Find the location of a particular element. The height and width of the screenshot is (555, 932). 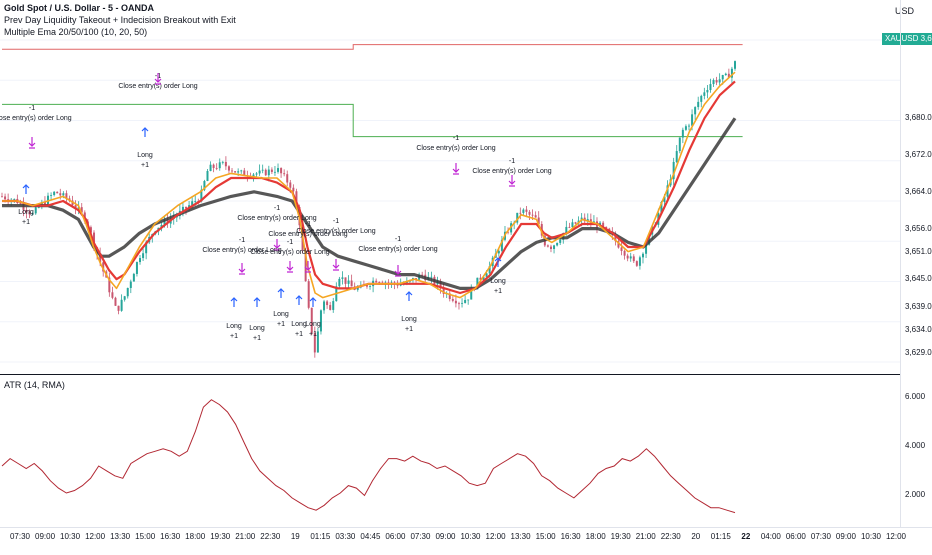

currency-label: USD is located at coordinates (904, 11).